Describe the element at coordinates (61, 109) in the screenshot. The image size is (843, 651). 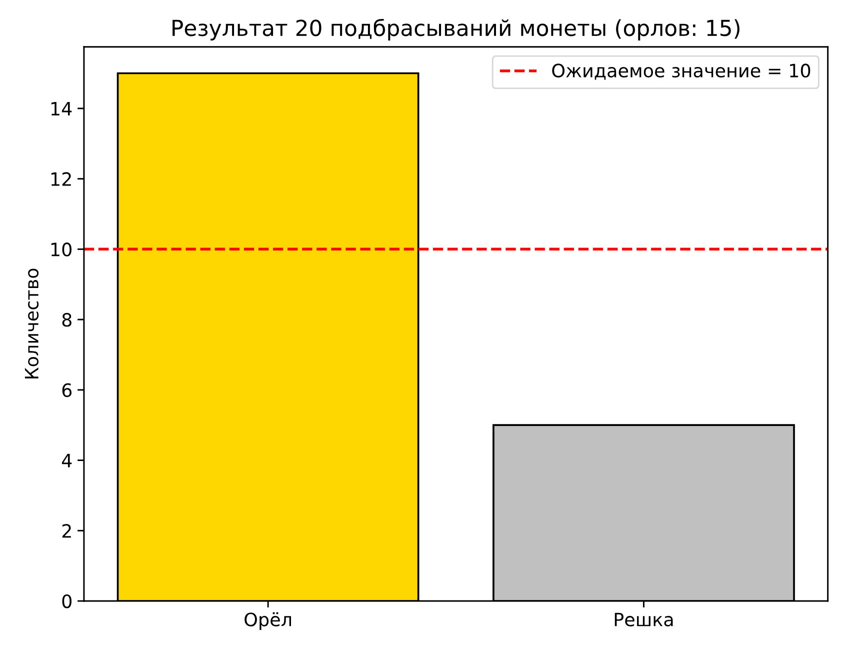
I see `y-tick-label: 14` at that location.